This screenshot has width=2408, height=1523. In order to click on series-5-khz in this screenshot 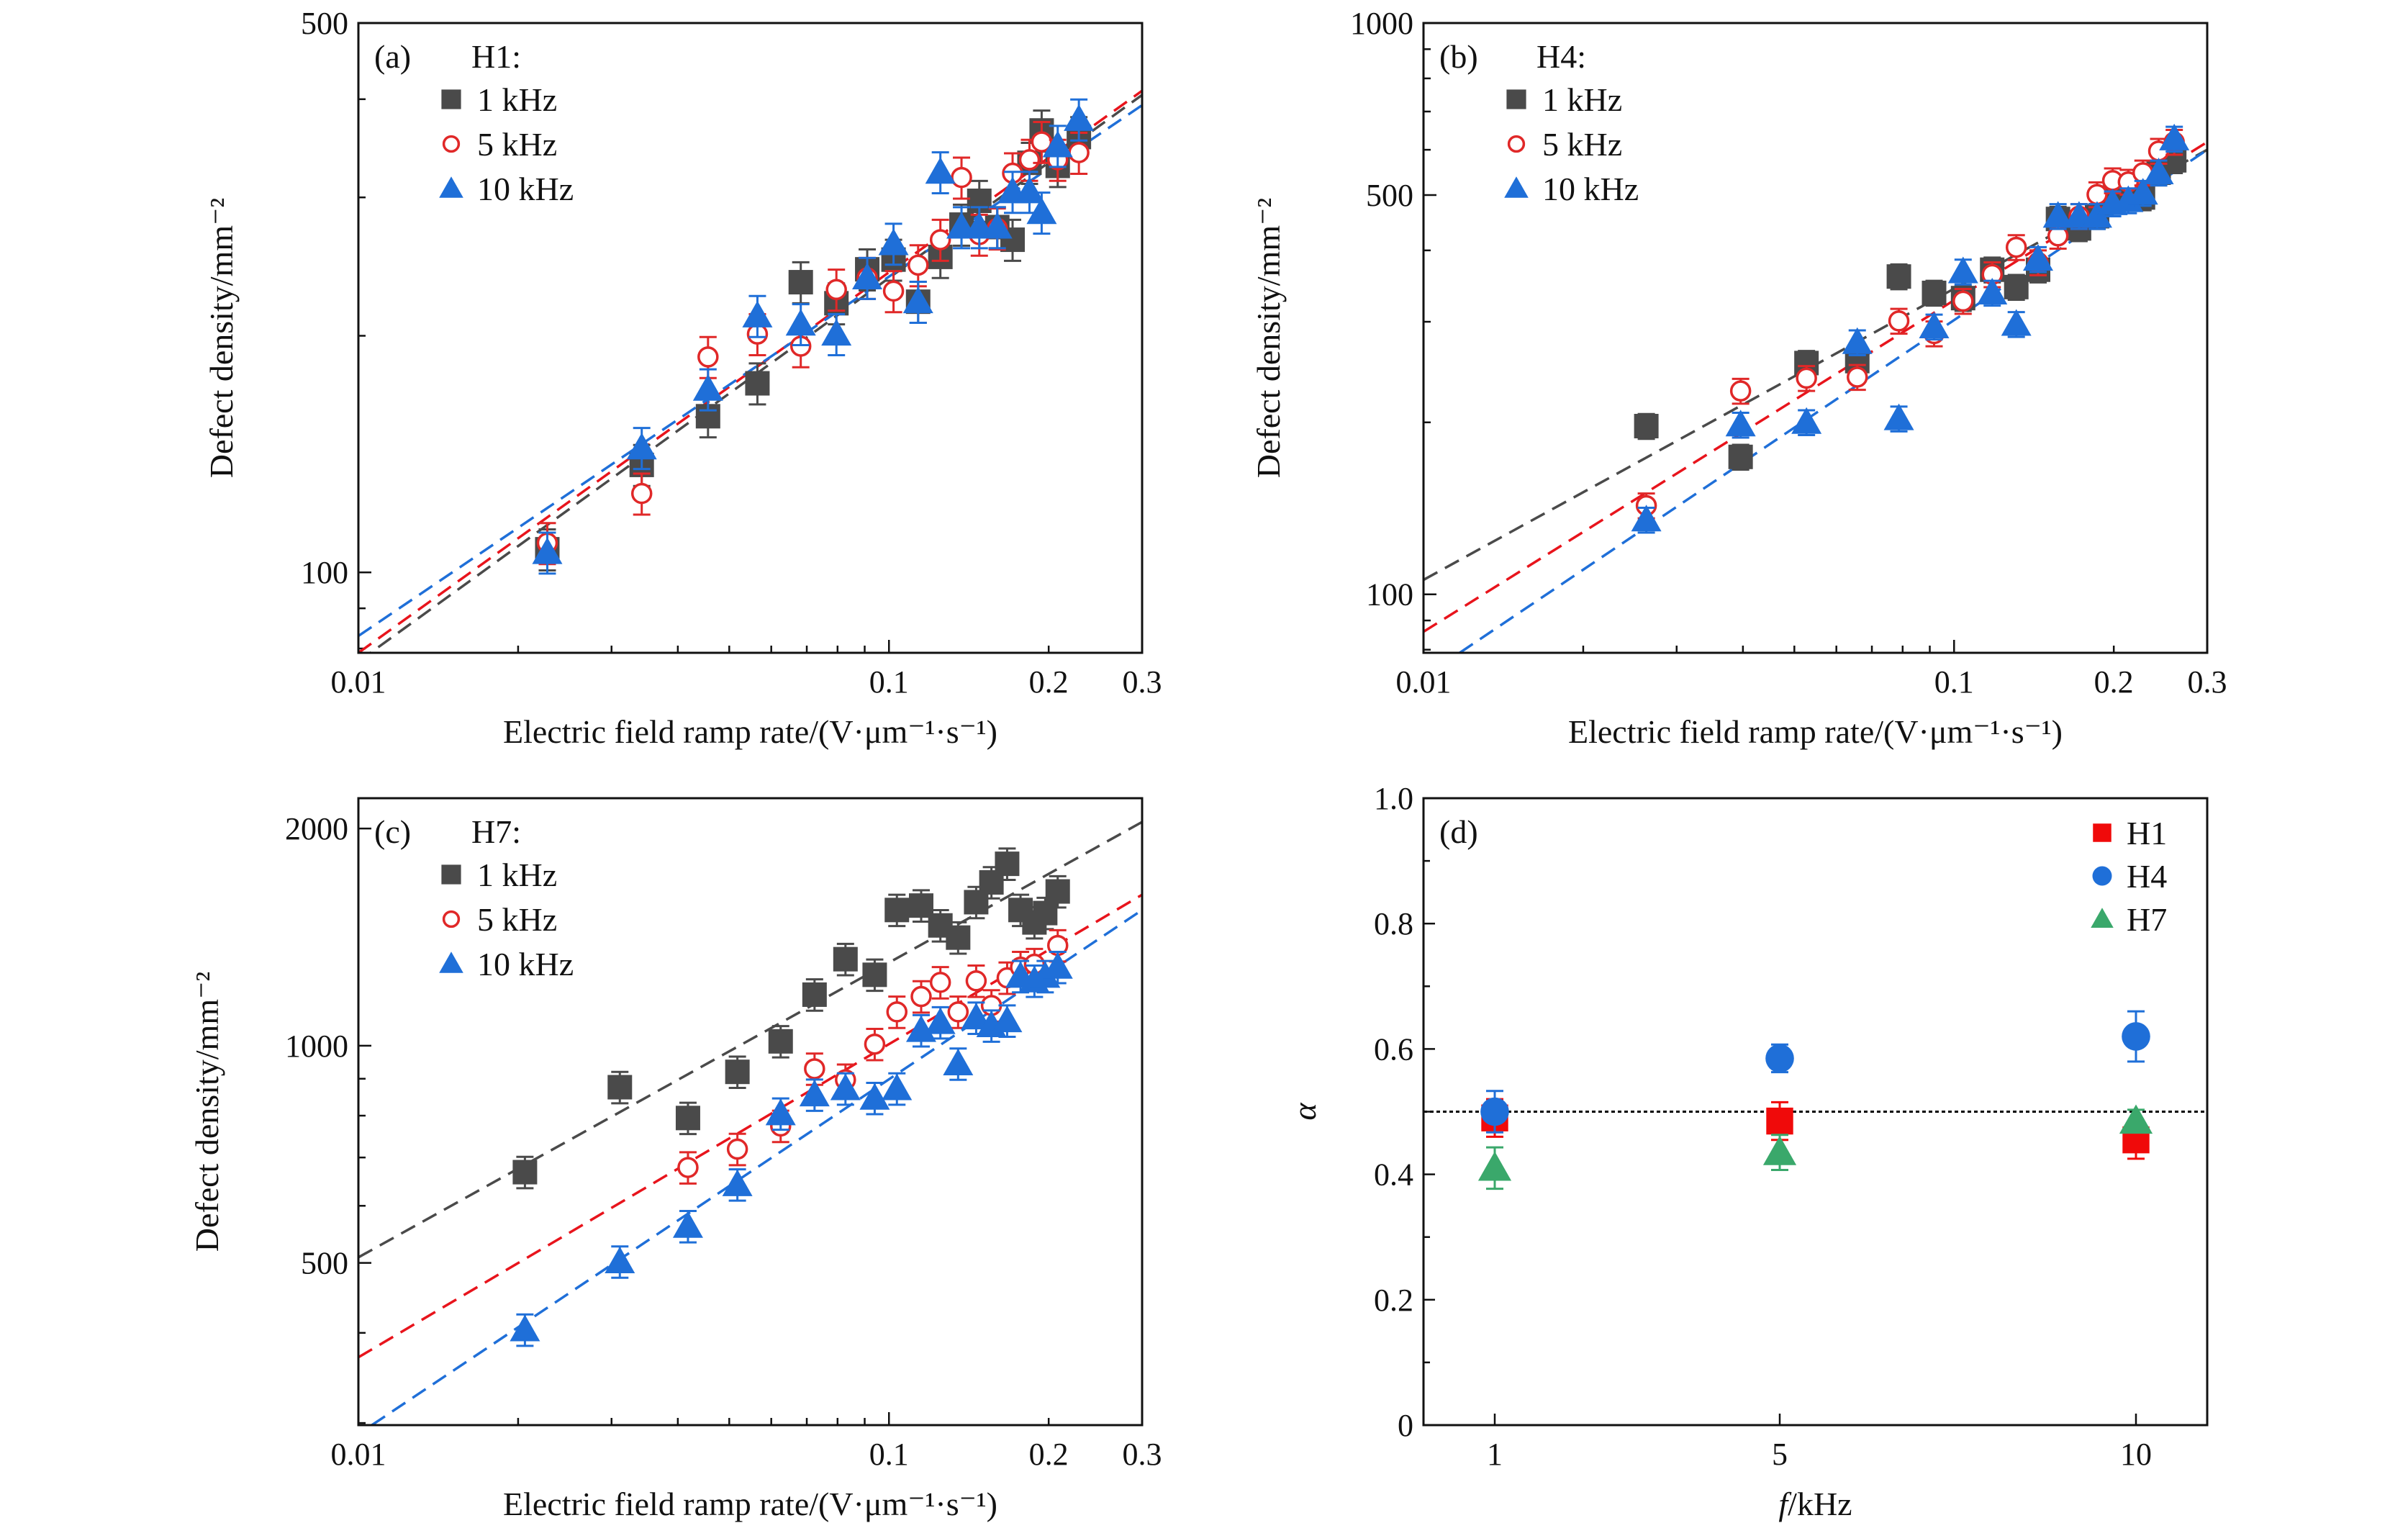, I will do `click(1910, 325)`.